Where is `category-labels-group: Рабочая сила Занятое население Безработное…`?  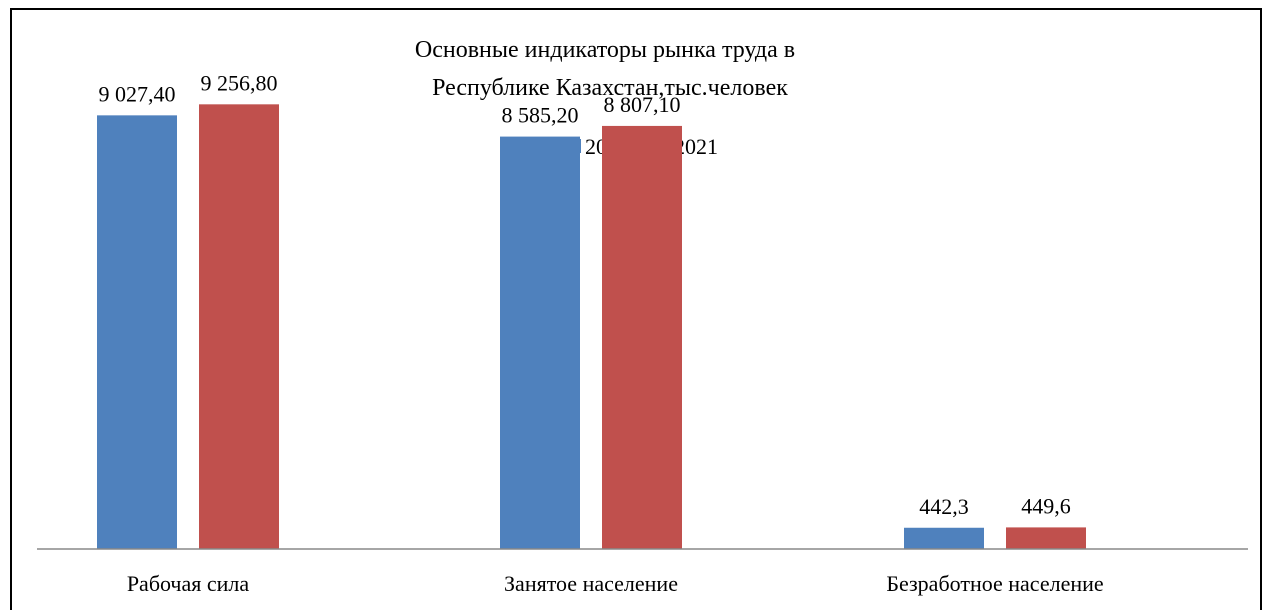
category-labels-group: Рабочая сила Занятое население Безработное… is located at coordinates (615, 583).